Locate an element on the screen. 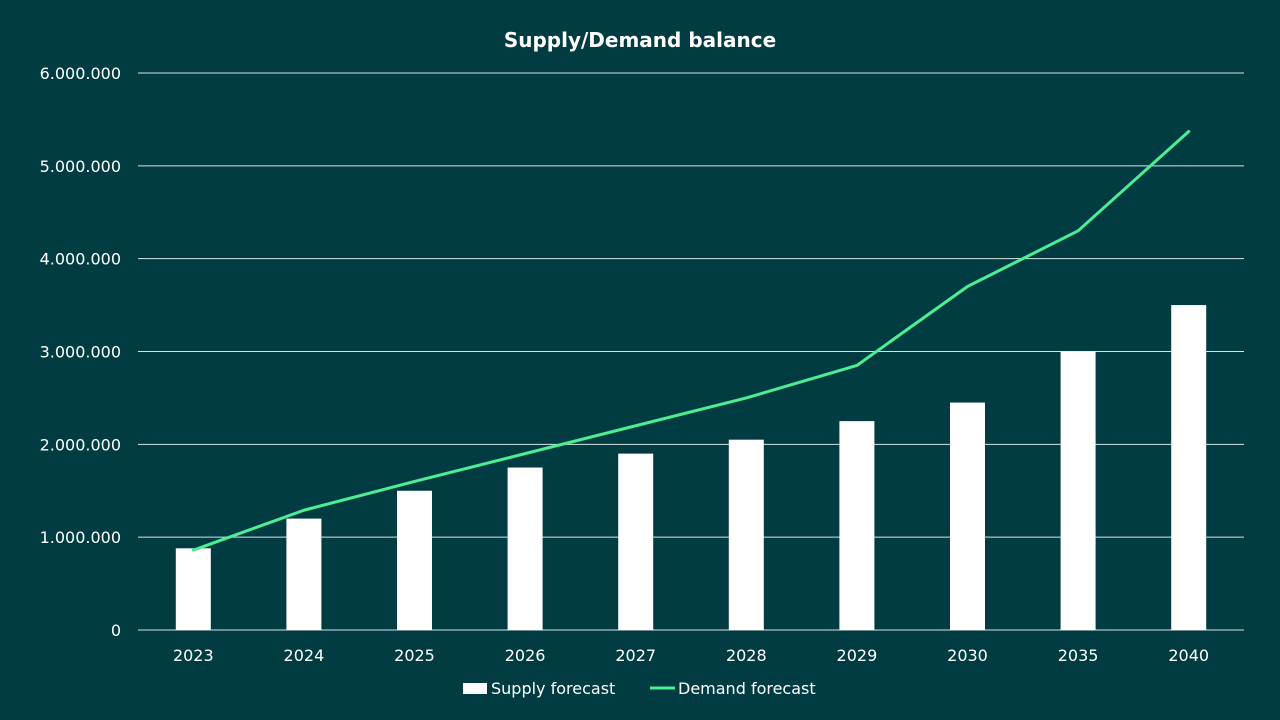 This screenshot has width=1280, height=720. x-tick-label: 2030 is located at coordinates (967, 655).